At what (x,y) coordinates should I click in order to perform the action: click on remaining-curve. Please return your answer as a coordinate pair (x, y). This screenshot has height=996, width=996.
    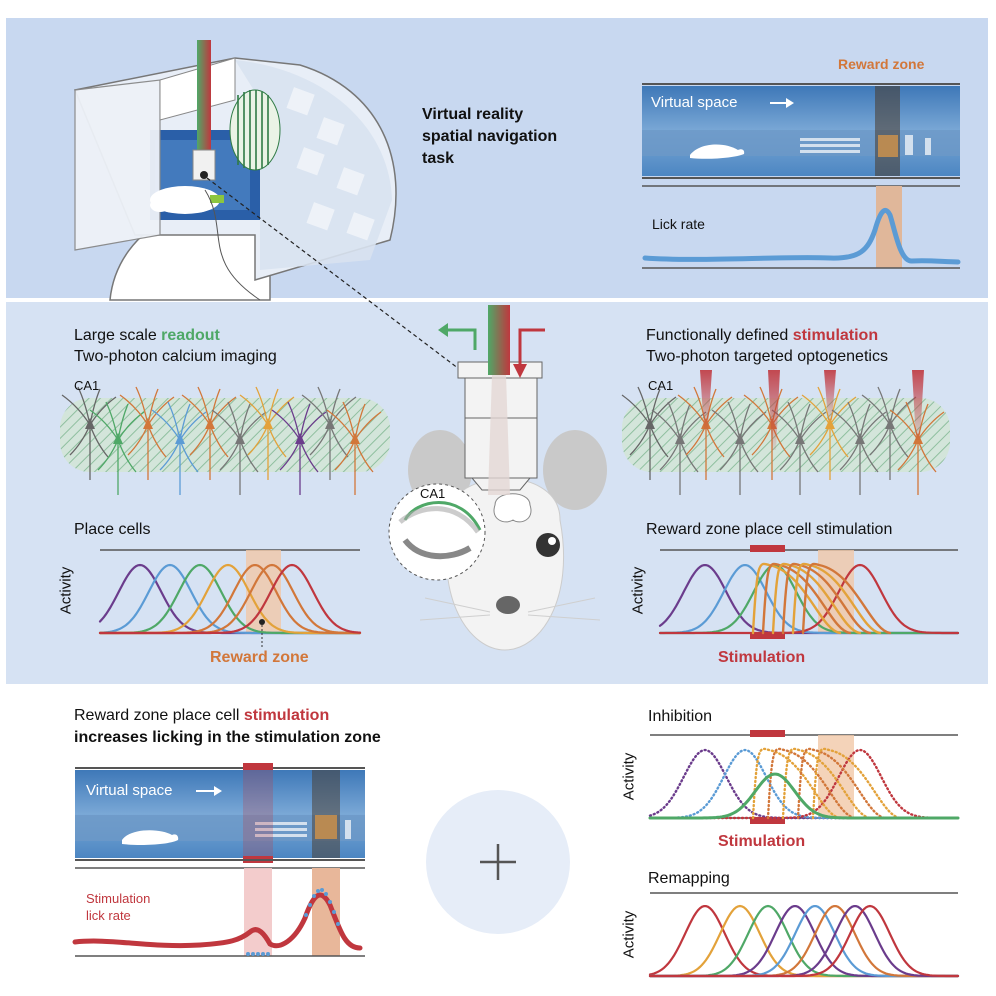
    Looking at the image, I should click on (804, 796).